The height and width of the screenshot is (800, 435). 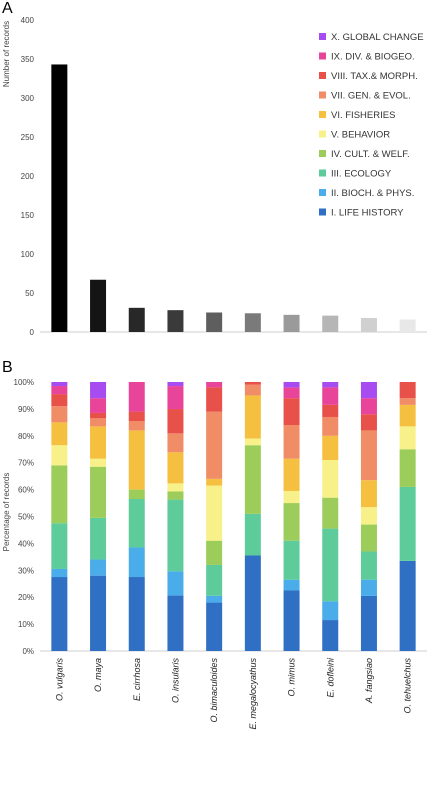 What do you see at coordinates (372, 193) in the screenshot?
I see `legend-entry-label: II. BIOCH. & PHYS.` at bounding box center [372, 193].